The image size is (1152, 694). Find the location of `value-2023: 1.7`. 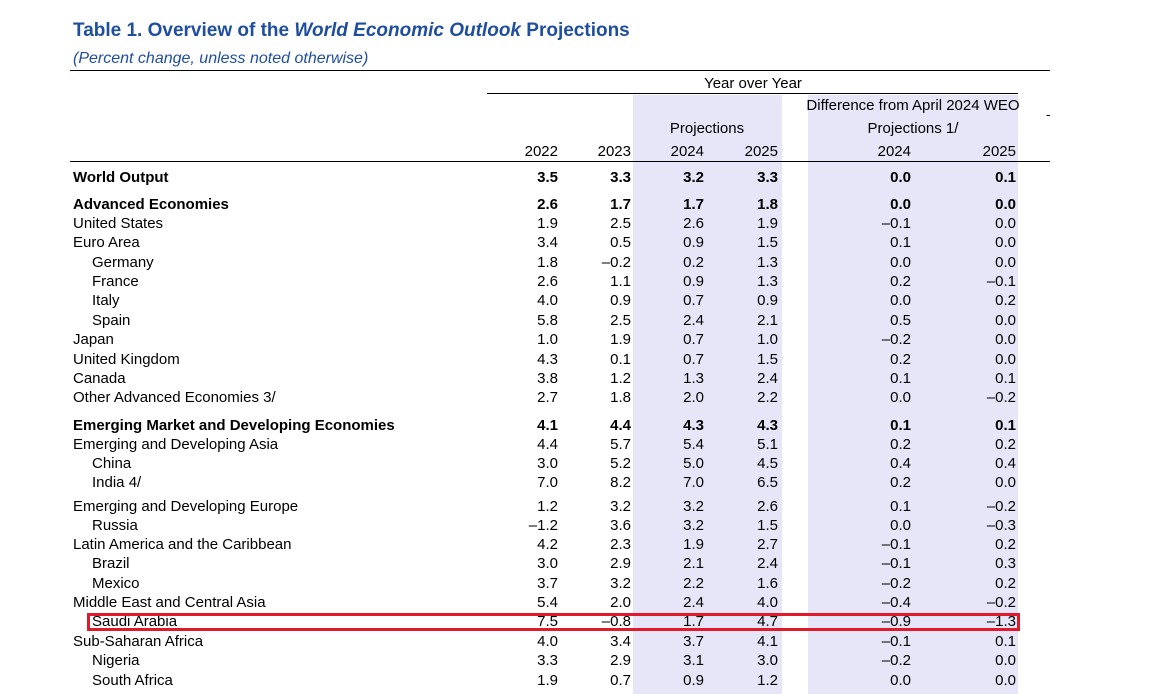

value-2023: 1.7 is located at coordinates (620, 204).